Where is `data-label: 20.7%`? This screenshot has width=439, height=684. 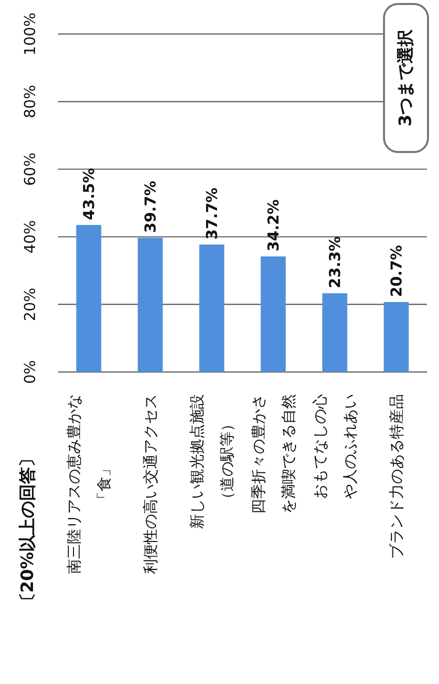
data-label: 20.7% is located at coordinates (396, 271).